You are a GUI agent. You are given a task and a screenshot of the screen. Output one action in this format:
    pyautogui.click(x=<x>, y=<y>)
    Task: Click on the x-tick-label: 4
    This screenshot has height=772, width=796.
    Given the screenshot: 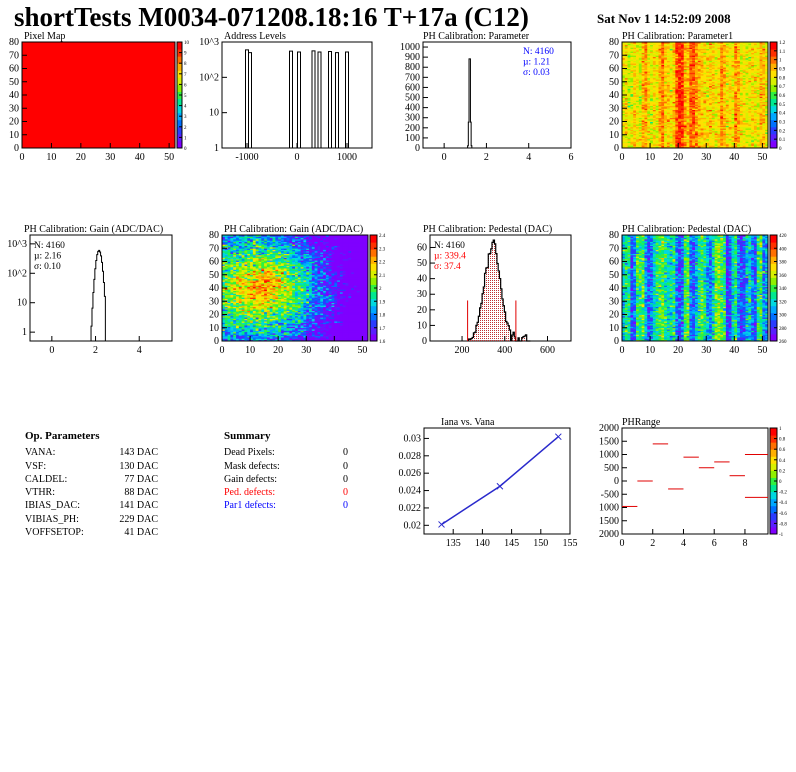 What is the action you would take?
    pyautogui.click(x=528, y=157)
    